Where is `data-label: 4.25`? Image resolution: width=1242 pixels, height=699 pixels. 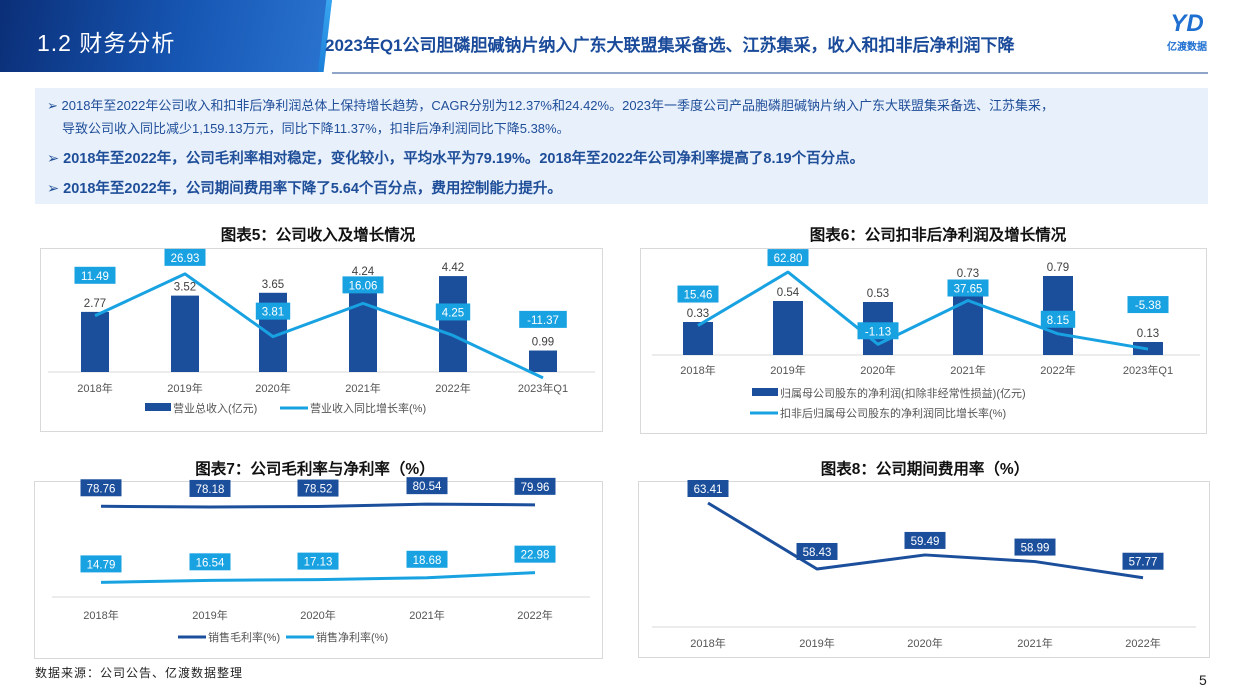 data-label: 4.25 is located at coordinates (453, 313).